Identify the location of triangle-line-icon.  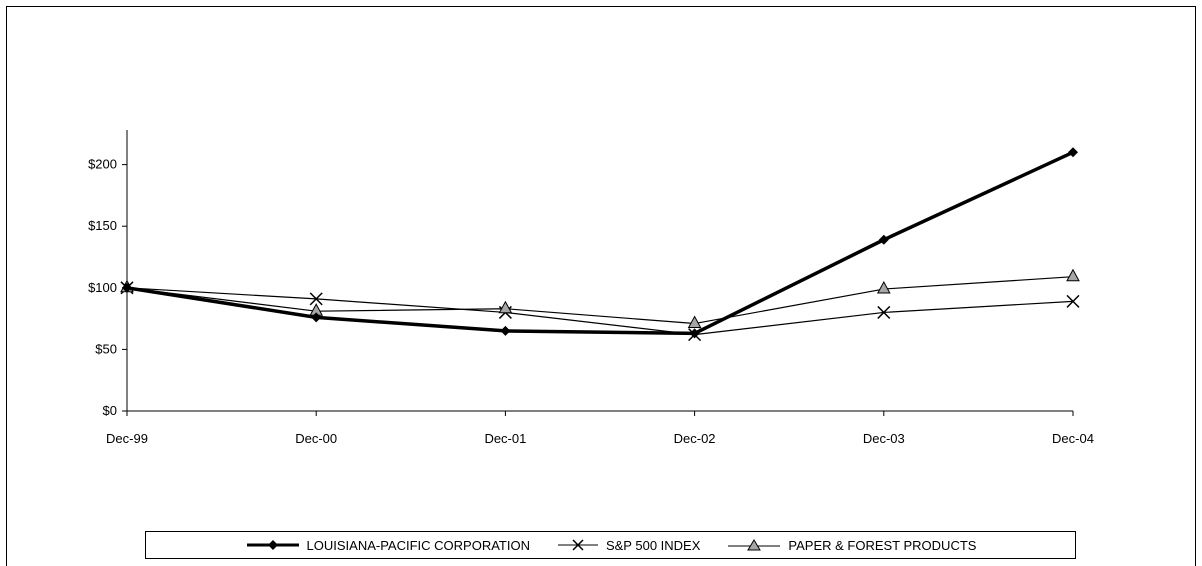
(754, 545).